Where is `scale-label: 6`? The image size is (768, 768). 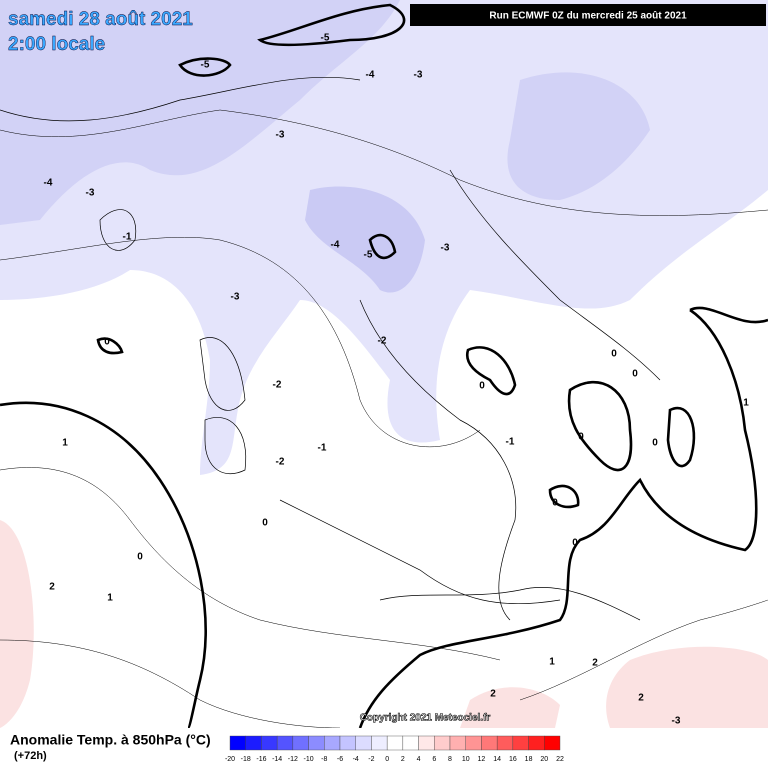
scale-label: 6 is located at coordinates (434, 759).